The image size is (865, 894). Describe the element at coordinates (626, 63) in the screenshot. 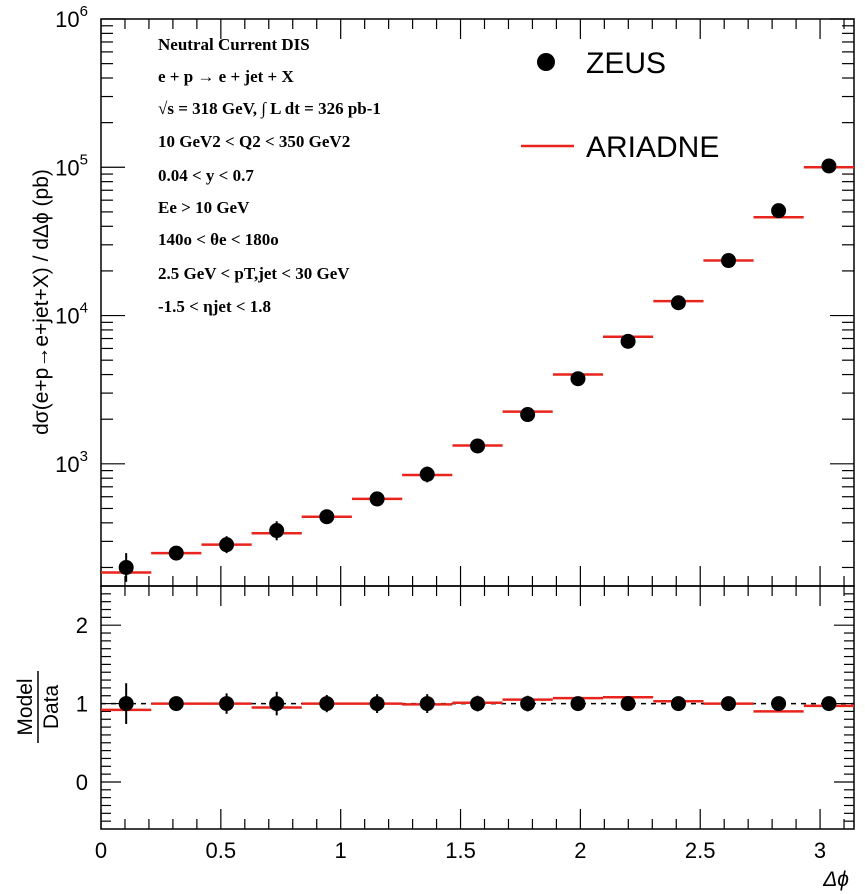

I see `legend-zeus-label: ZEUS` at that location.